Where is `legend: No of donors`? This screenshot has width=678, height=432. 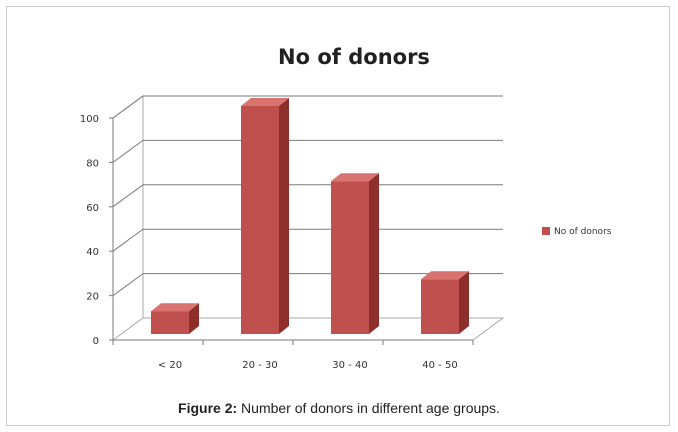
legend: No of donors is located at coordinates (577, 232).